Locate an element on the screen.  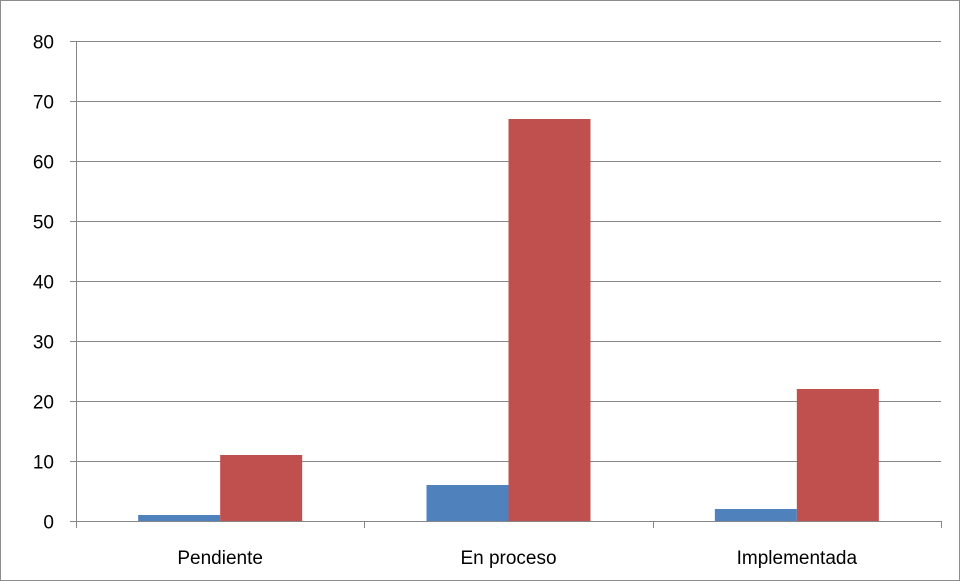
x-tick-label: Pendiente is located at coordinates (220, 558).